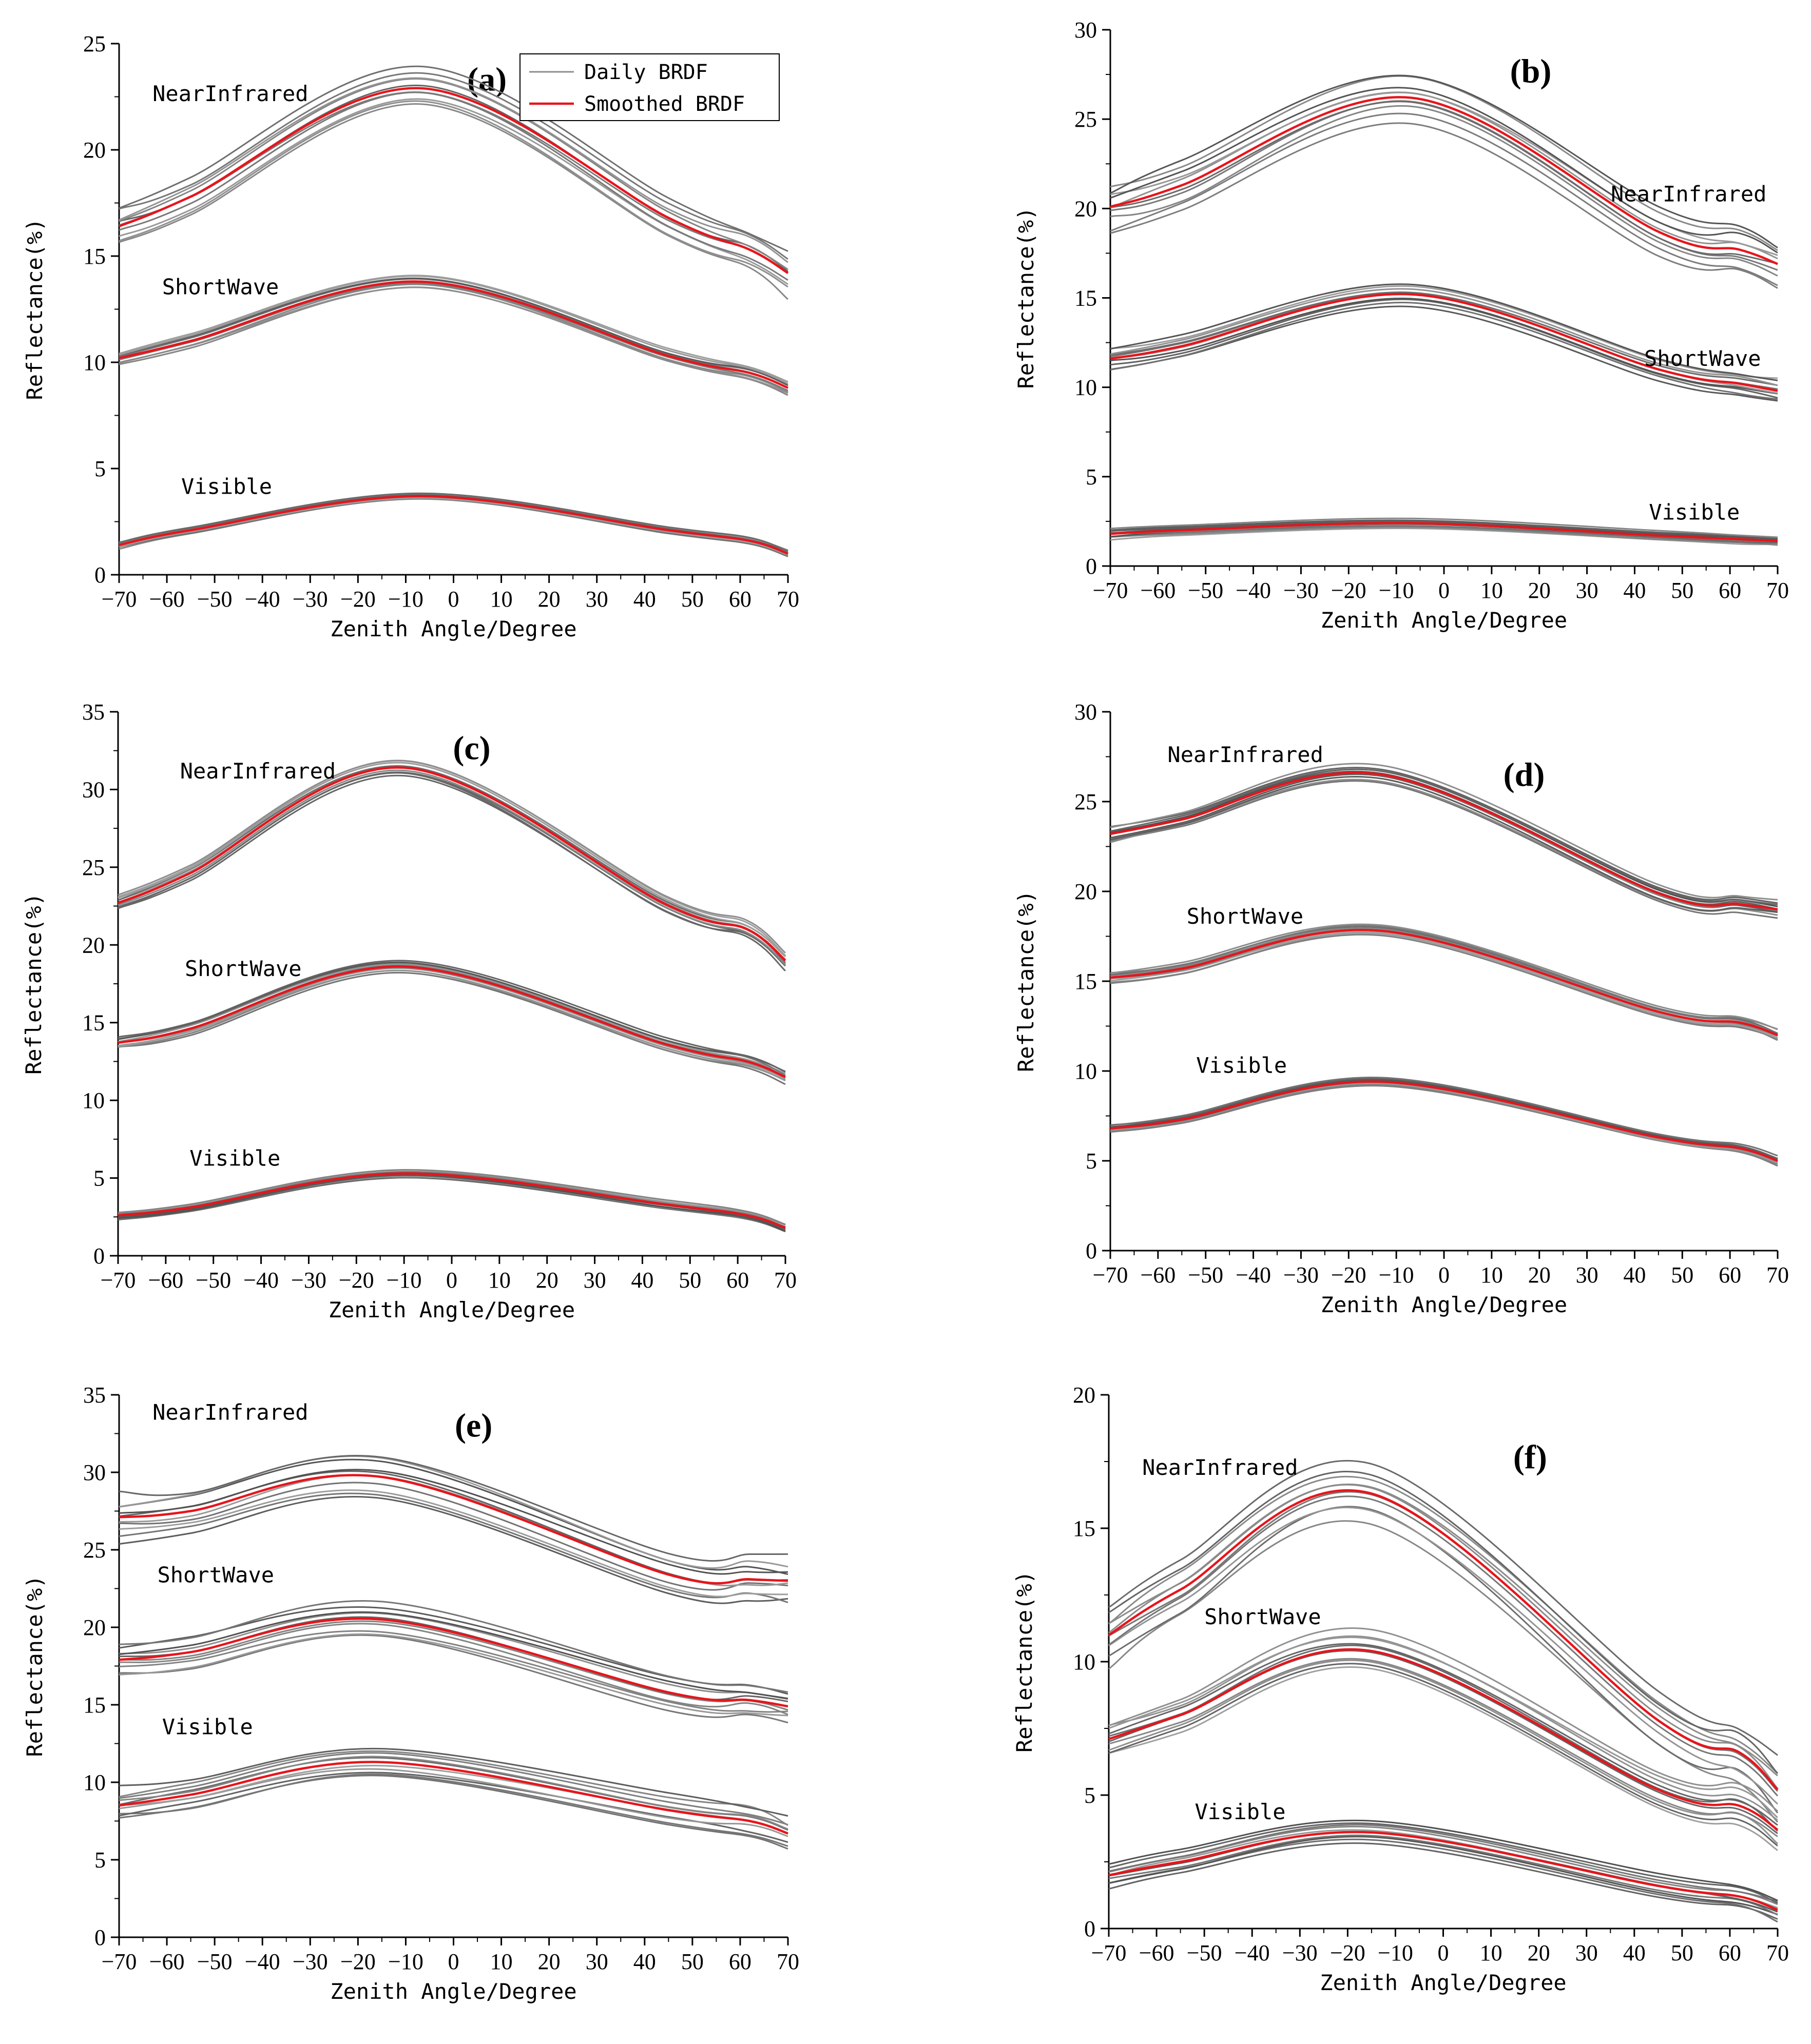 This screenshot has height=2044, width=1811. I want to click on y-tick-label: 5, so click(1091, 1161).